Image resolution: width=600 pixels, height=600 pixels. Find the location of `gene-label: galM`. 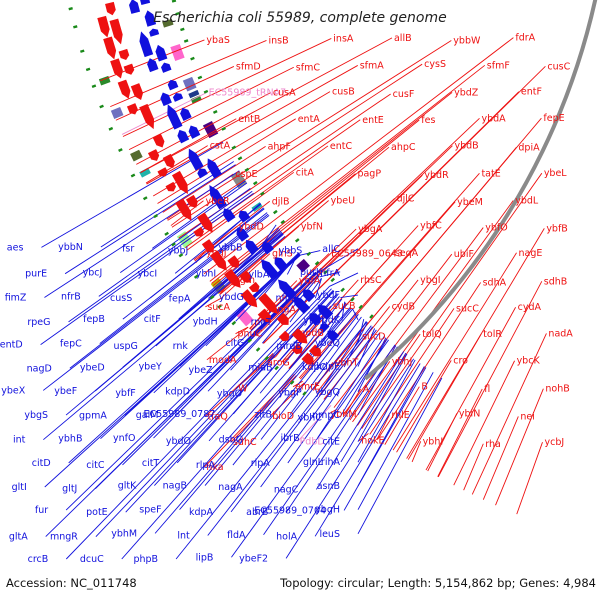

gene-label: galM is located at coordinates (147, 415).